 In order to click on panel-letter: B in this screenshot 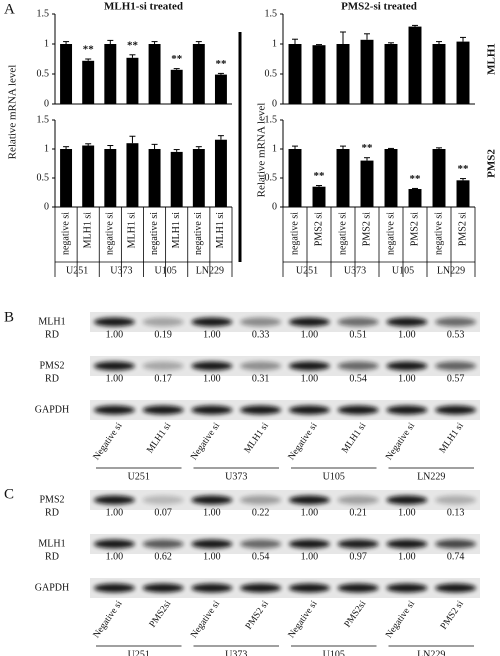, I will do `click(9, 317)`.